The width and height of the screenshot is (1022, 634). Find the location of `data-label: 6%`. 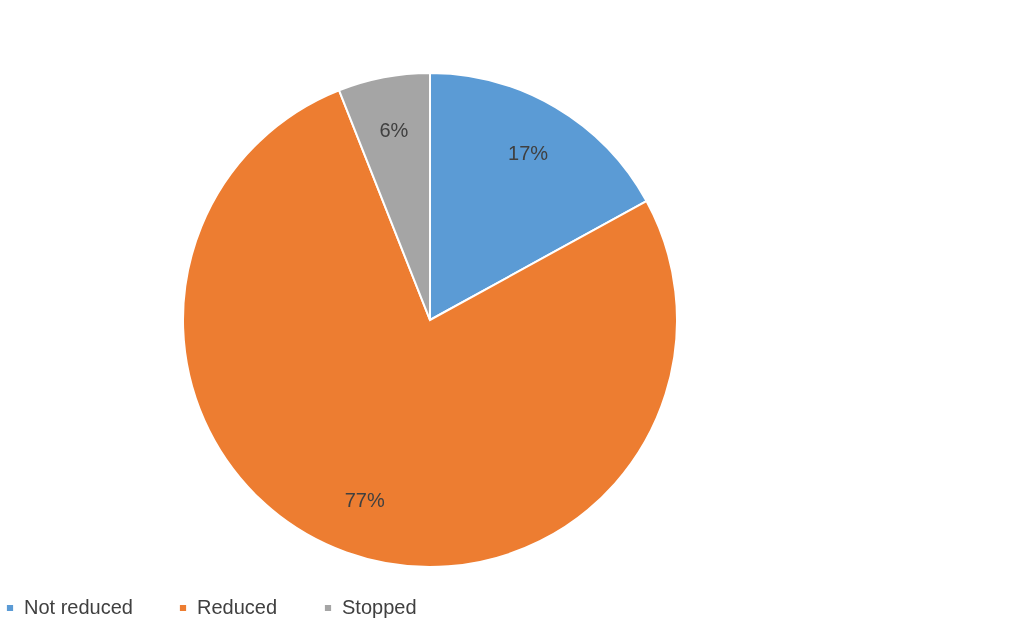

data-label: 6% is located at coordinates (394, 129).